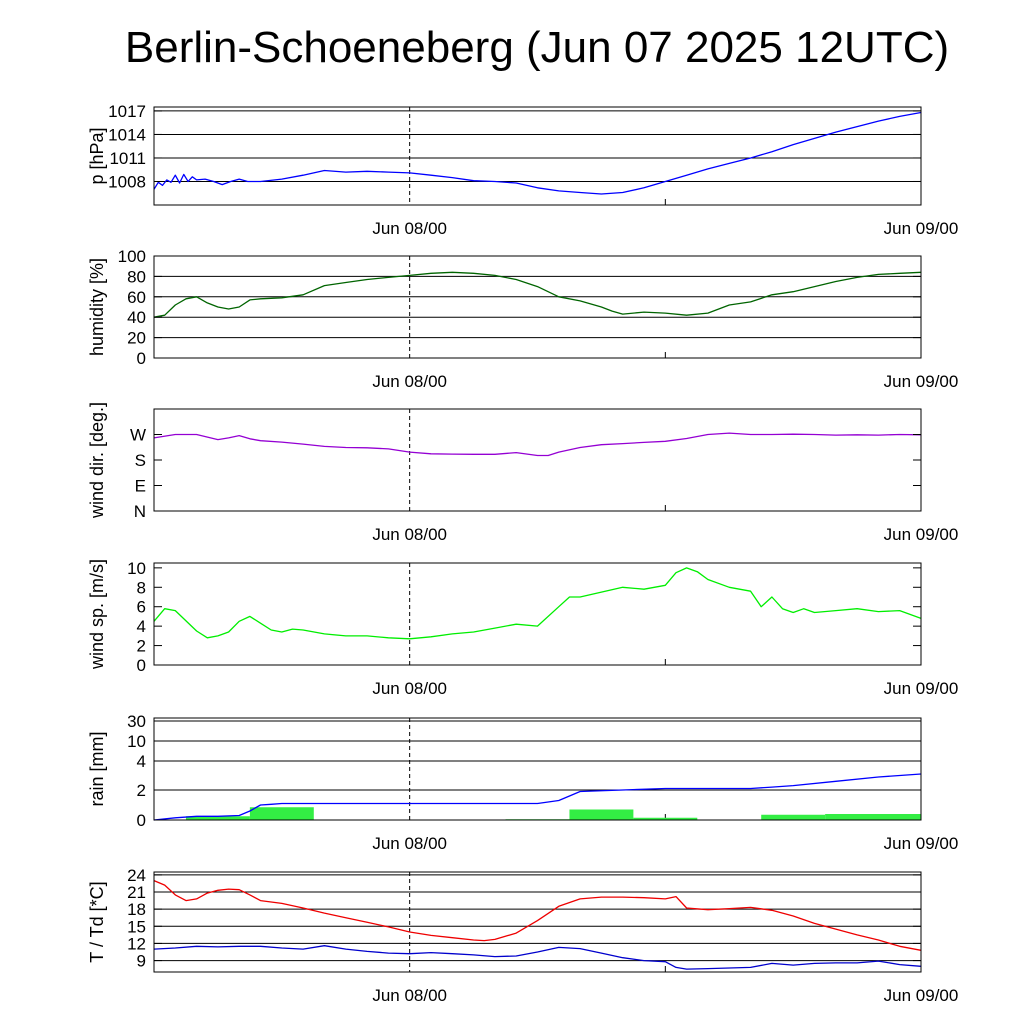 Image resolution: width=1024 pixels, height=1024 pixels. What do you see at coordinates (140, 511) in the screenshot?
I see `wind-direction-y-tick-label-0: N` at bounding box center [140, 511].